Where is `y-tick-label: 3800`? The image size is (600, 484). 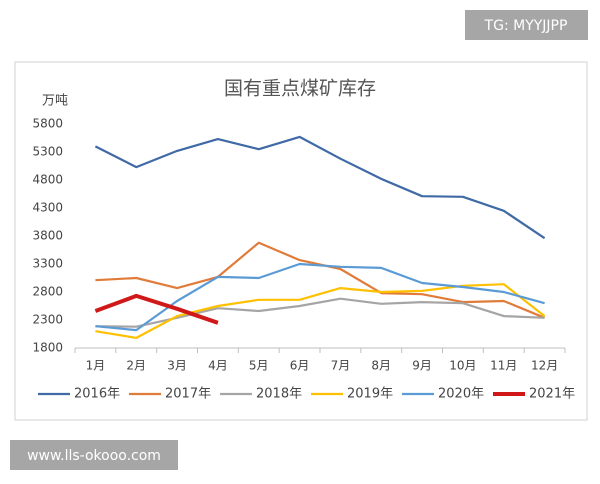 y-tick-label: 3800 is located at coordinates (47, 236).